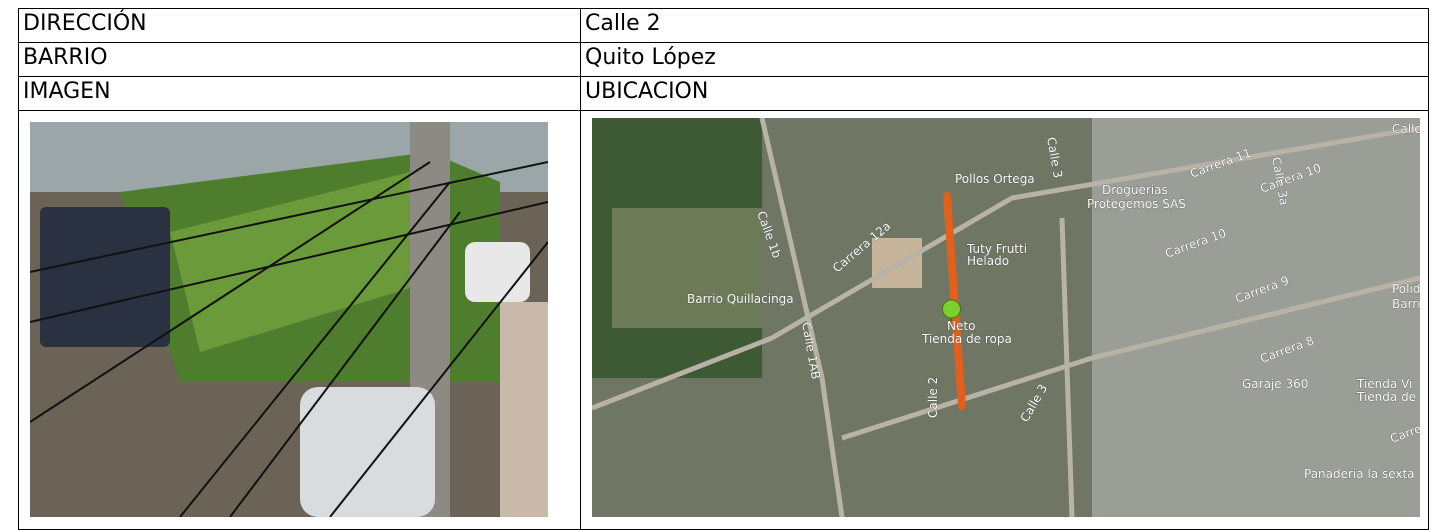 The image size is (1447, 530). What do you see at coordinates (1406, 289) in the screenshot?
I see `map-label: Polid` at bounding box center [1406, 289].